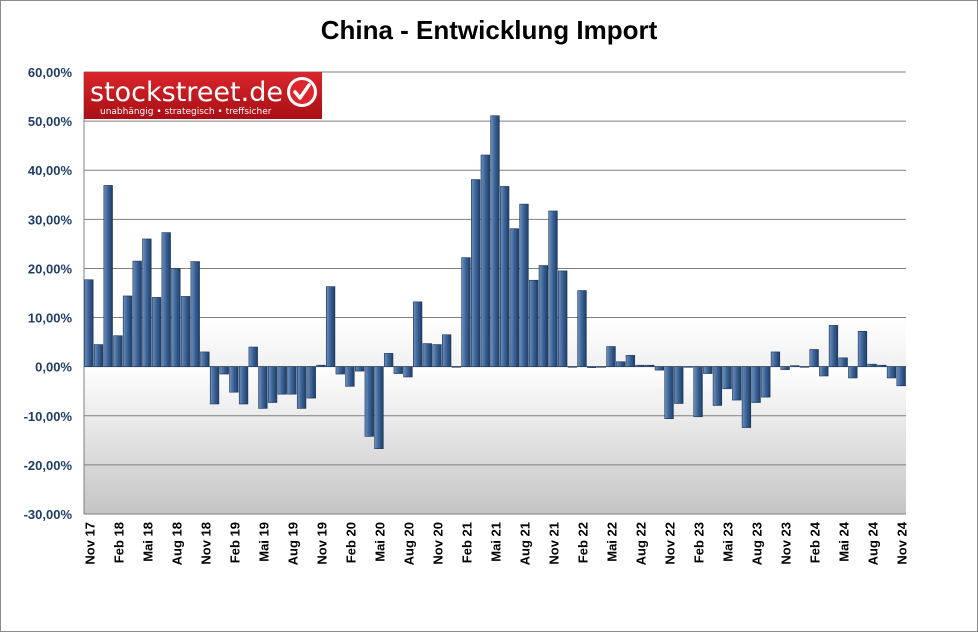  I want to click on x-tick-label: Mai 19, so click(263, 542).